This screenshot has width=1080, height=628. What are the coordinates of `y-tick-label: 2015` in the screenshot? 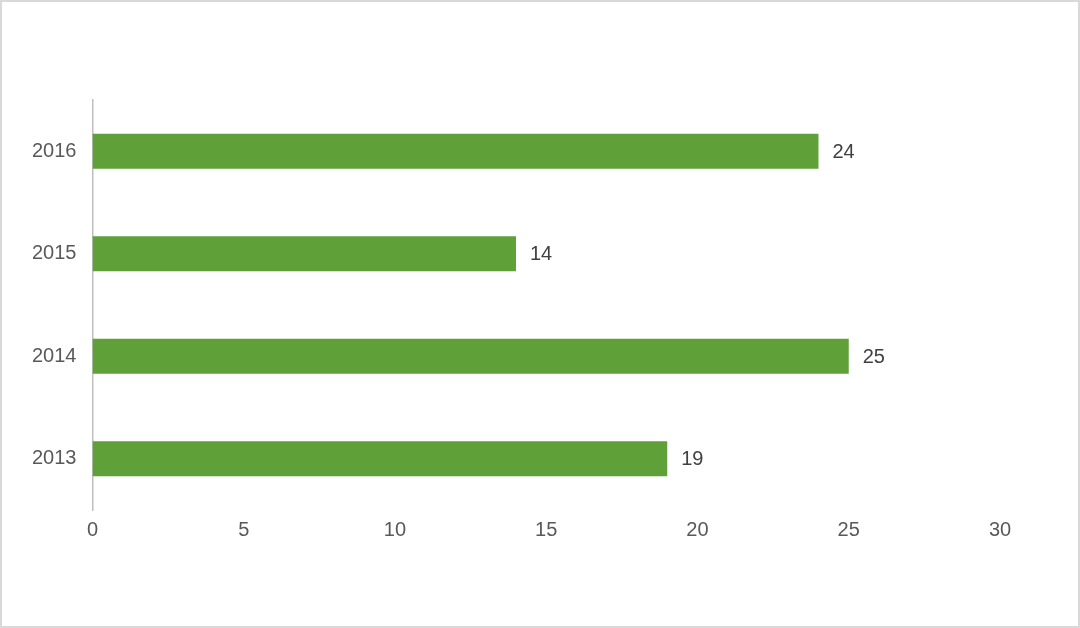 It's located at (54, 252).